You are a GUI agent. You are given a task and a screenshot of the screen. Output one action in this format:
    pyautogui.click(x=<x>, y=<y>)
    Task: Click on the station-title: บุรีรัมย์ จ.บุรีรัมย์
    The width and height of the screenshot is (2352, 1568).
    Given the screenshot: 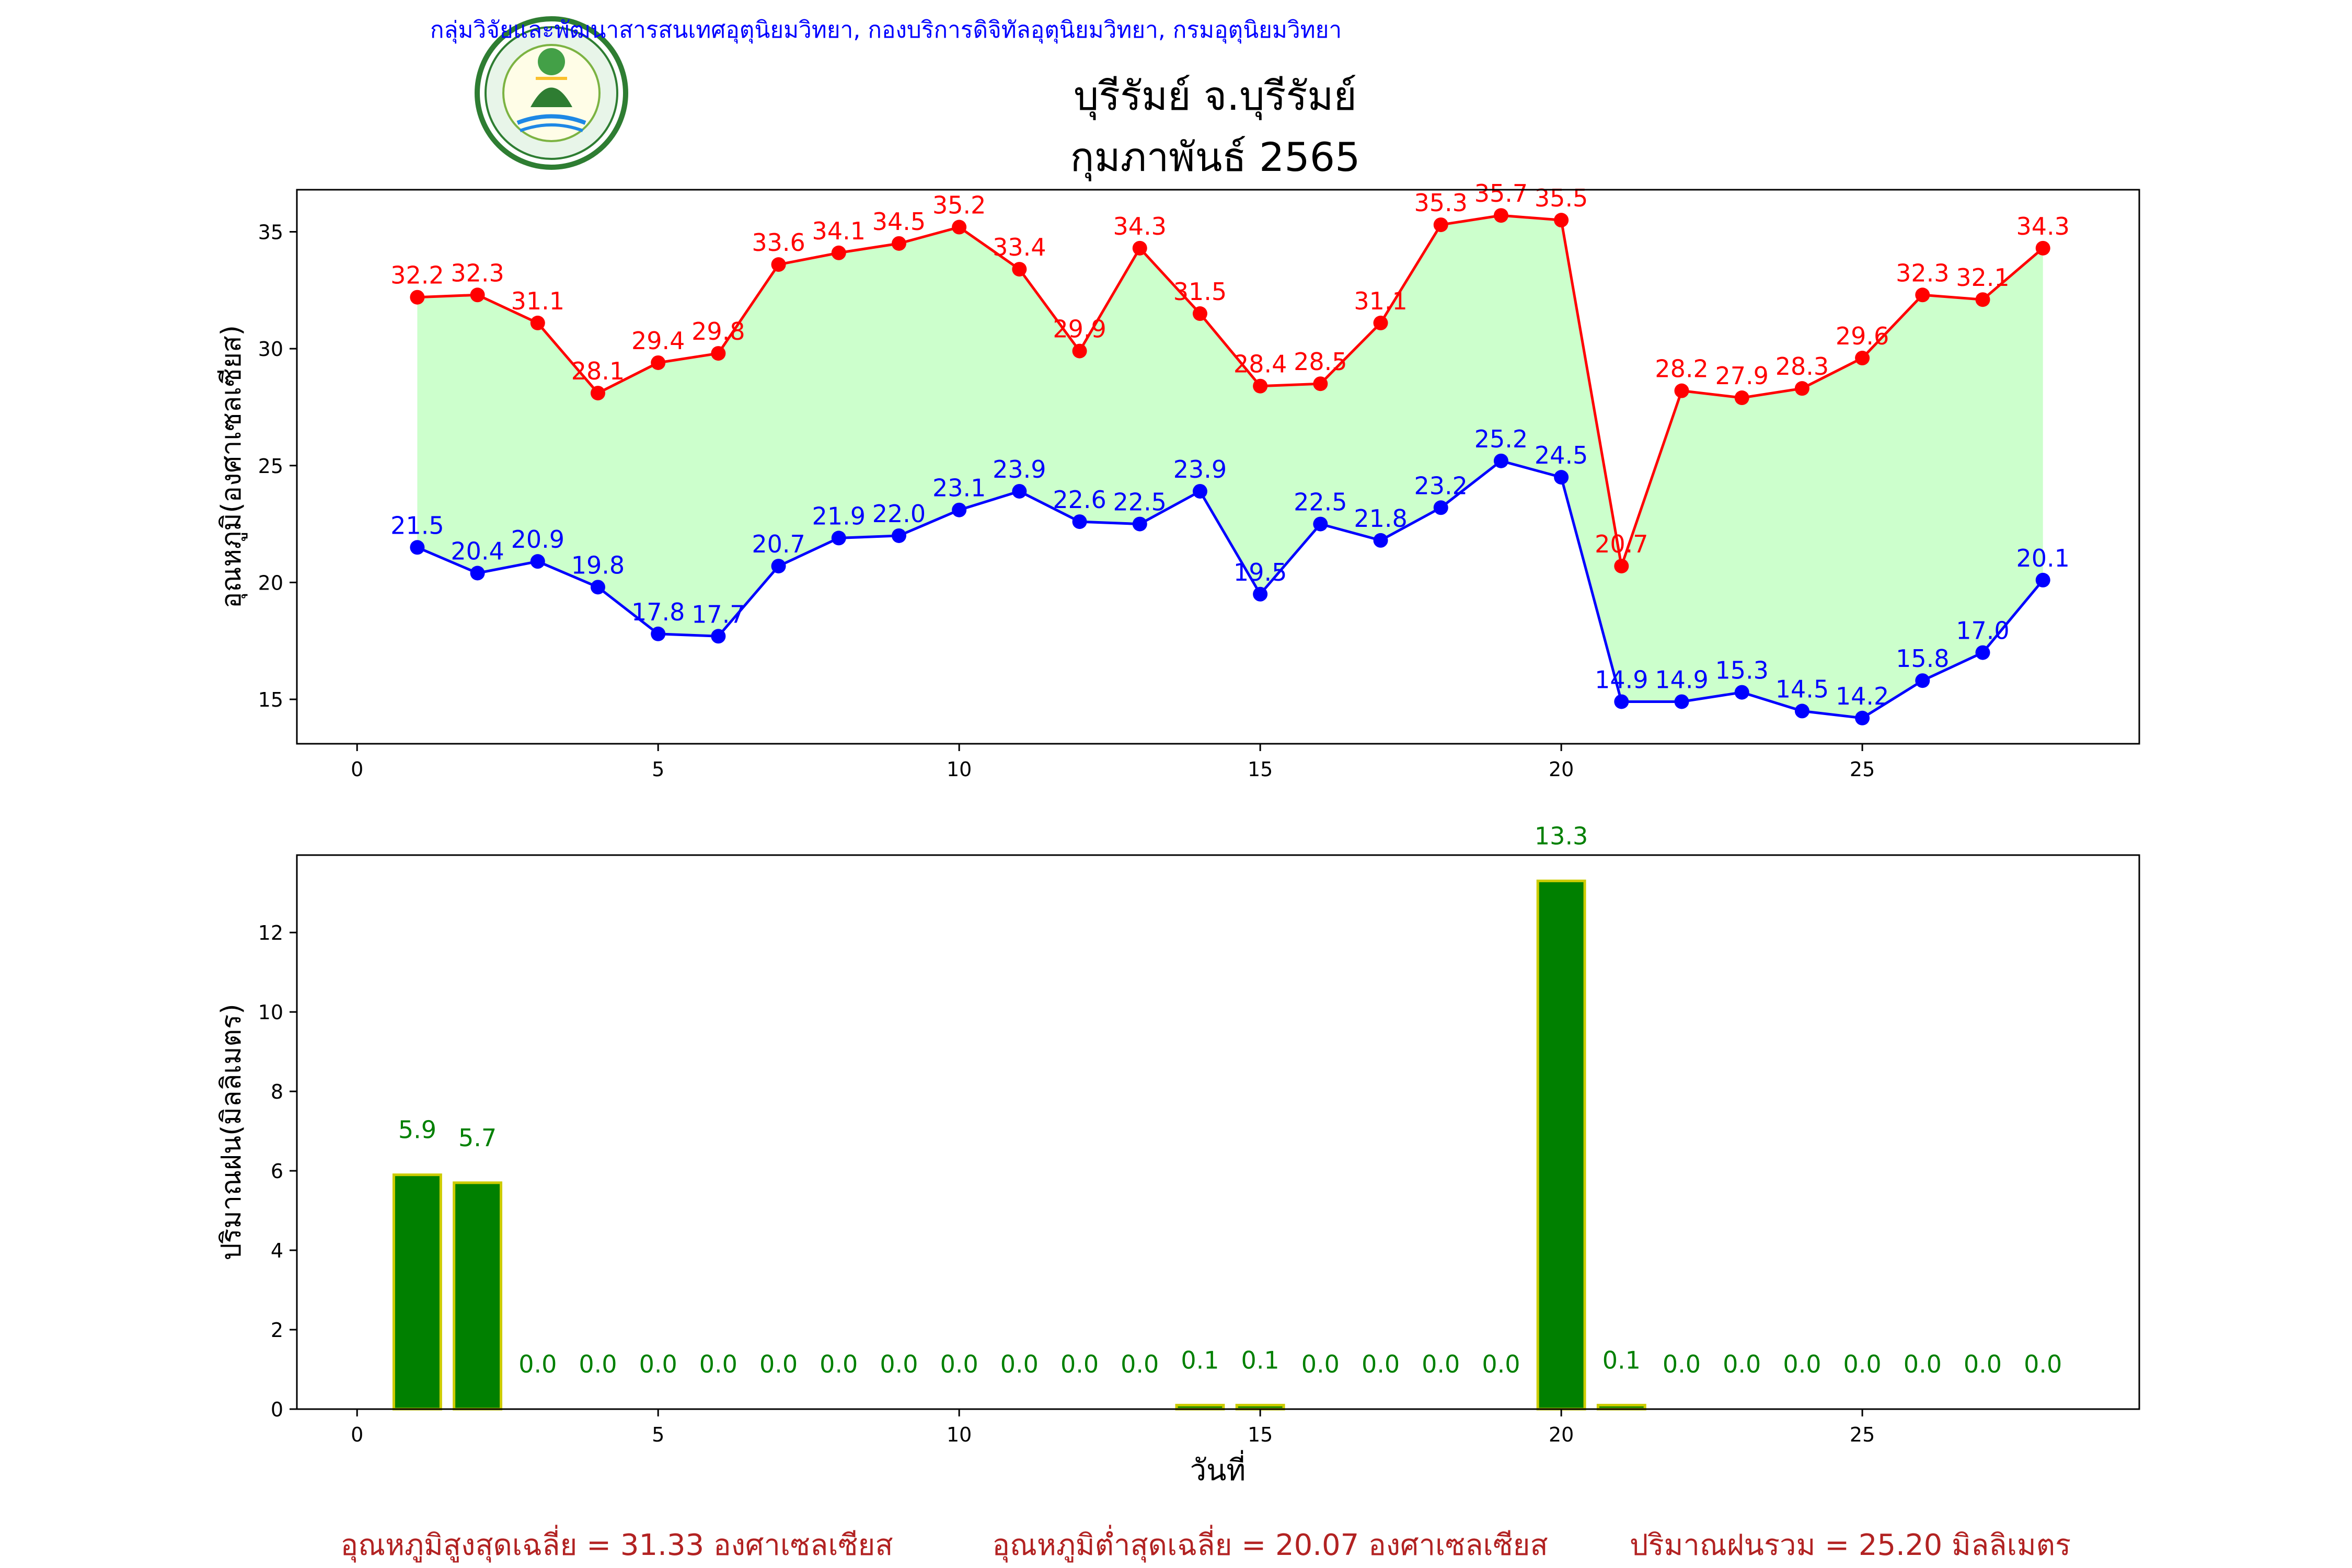 What is the action you would take?
    pyautogui.click(x=1215, y=96)
    